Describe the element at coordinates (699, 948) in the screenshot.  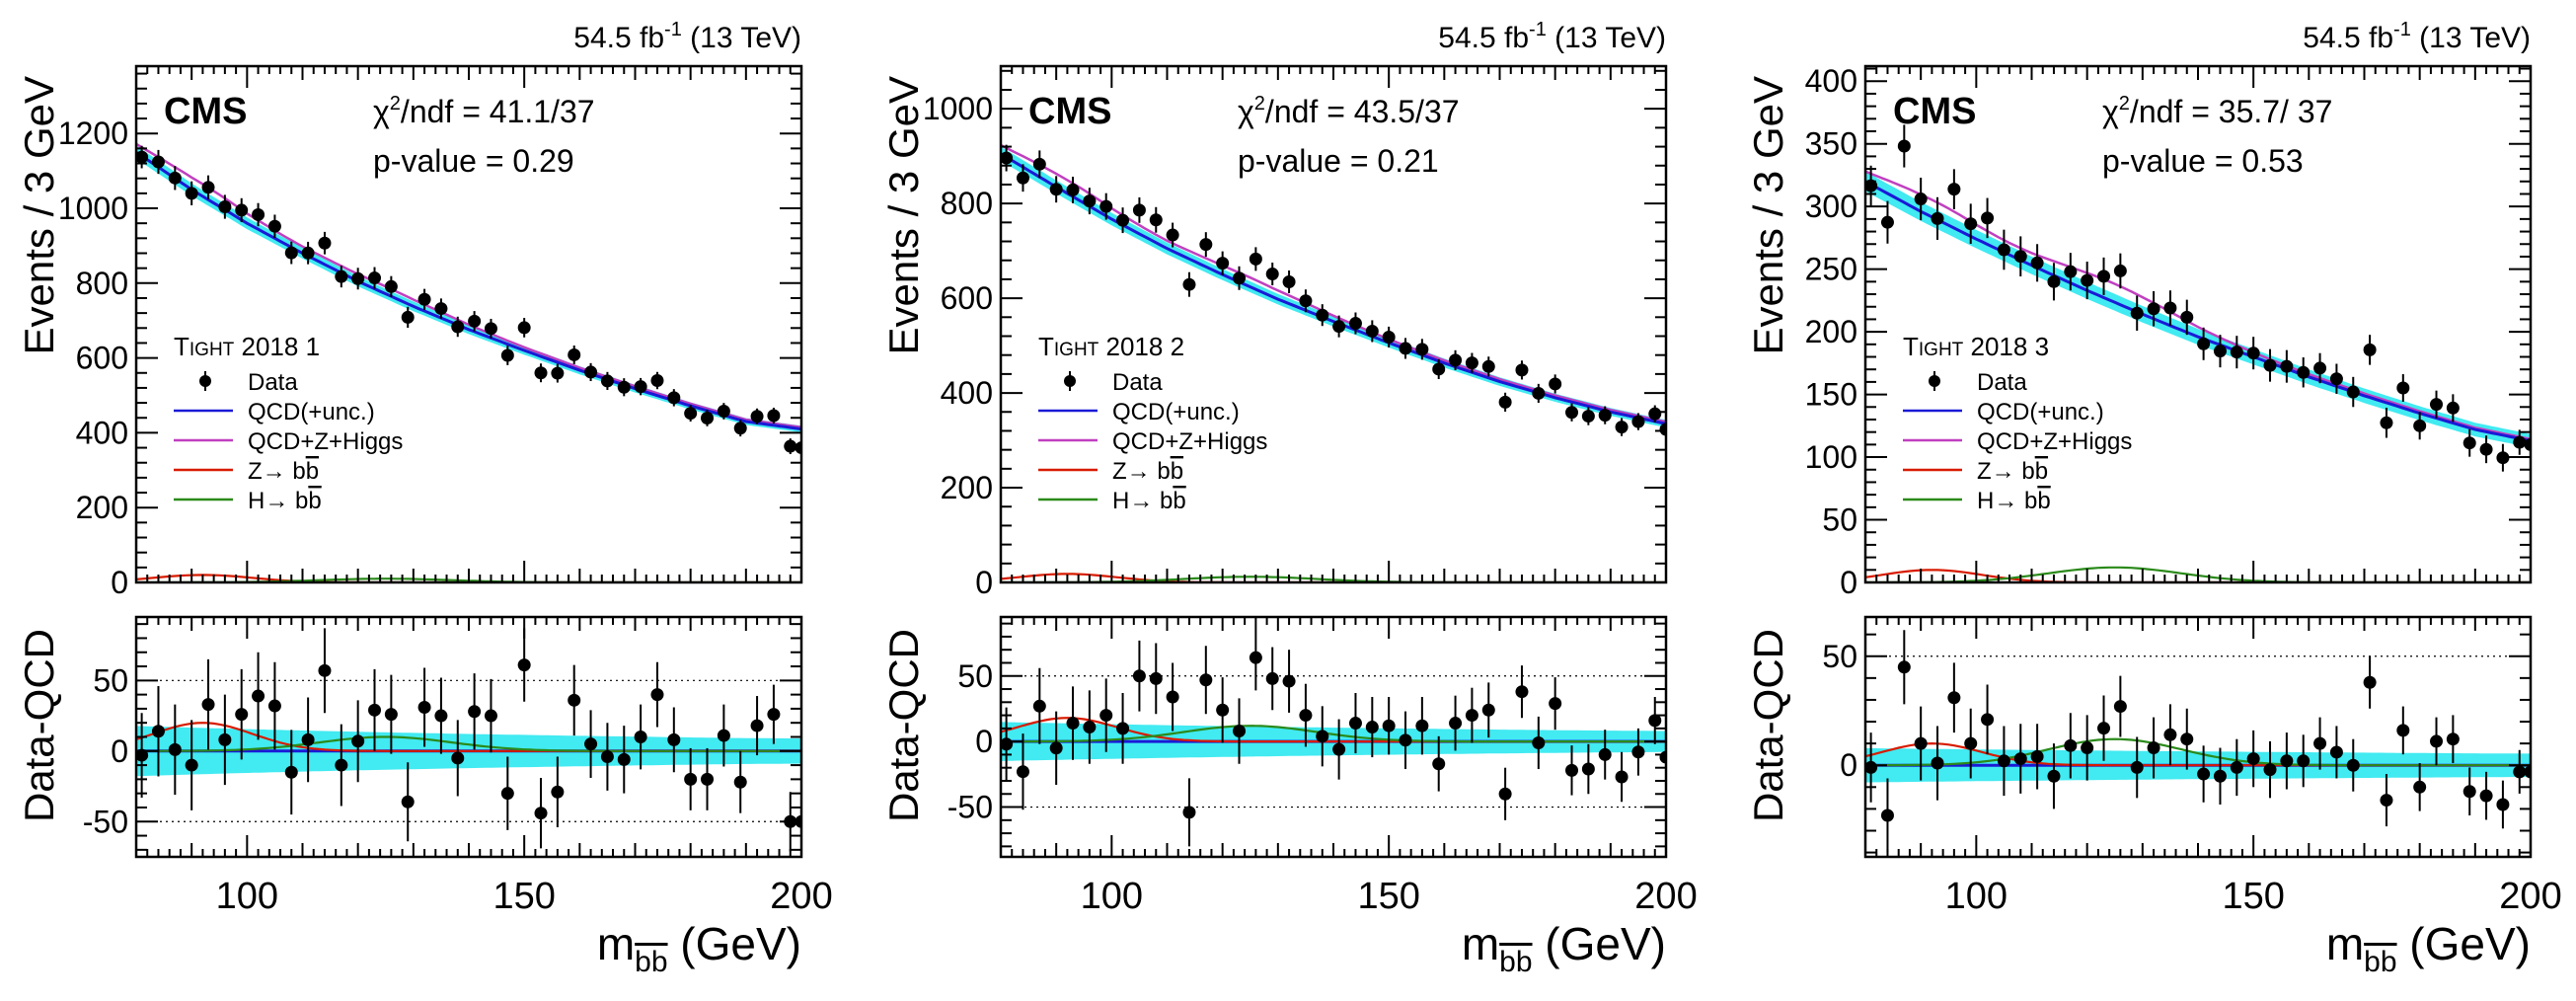
I see `x-axis-title: mbb (GeV)` at that location.